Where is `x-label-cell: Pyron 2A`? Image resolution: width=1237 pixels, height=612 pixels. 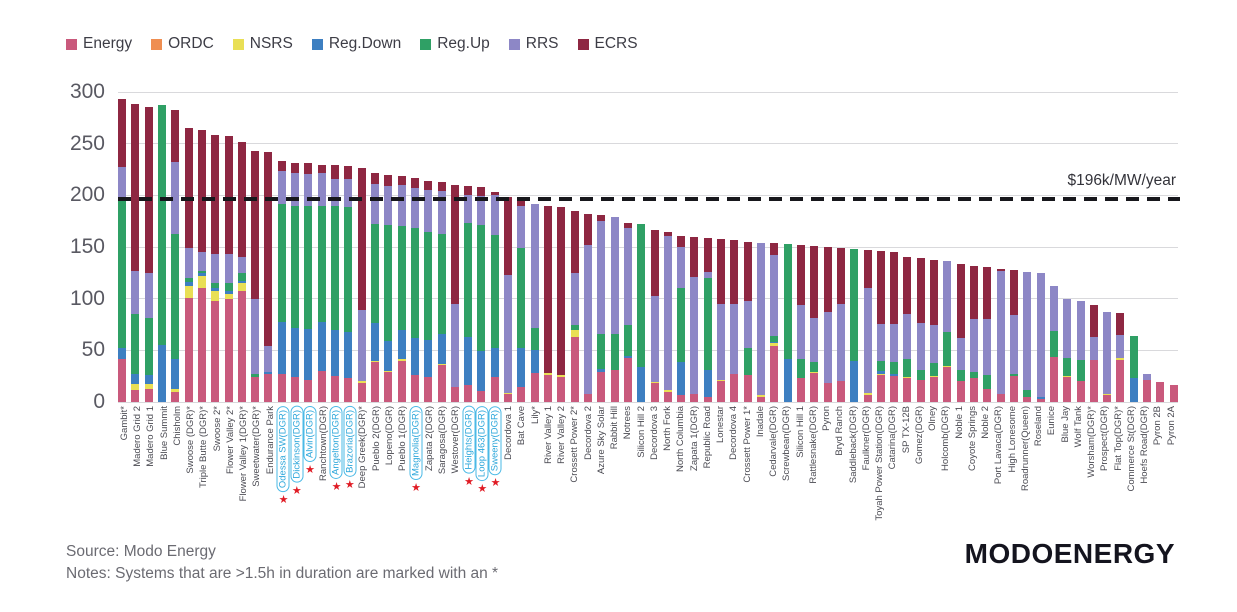
x-label-cell: Pyron 2A is located at coordinates (1171, 476).